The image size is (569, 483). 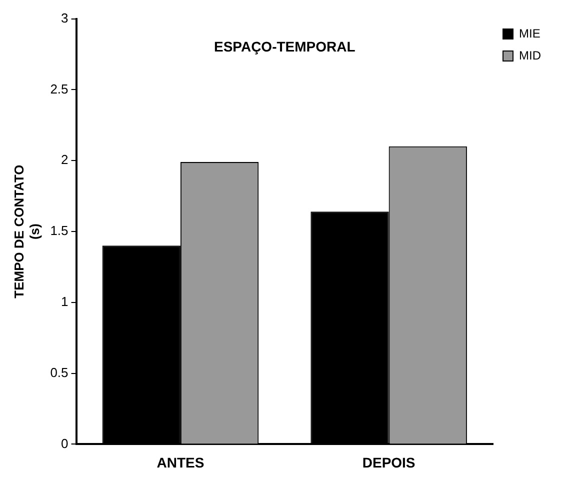 What do you see at coordinates (59, 372) in the screenshot?
I see `y-tick-label: 0.5` at bounding box center [59, 372].